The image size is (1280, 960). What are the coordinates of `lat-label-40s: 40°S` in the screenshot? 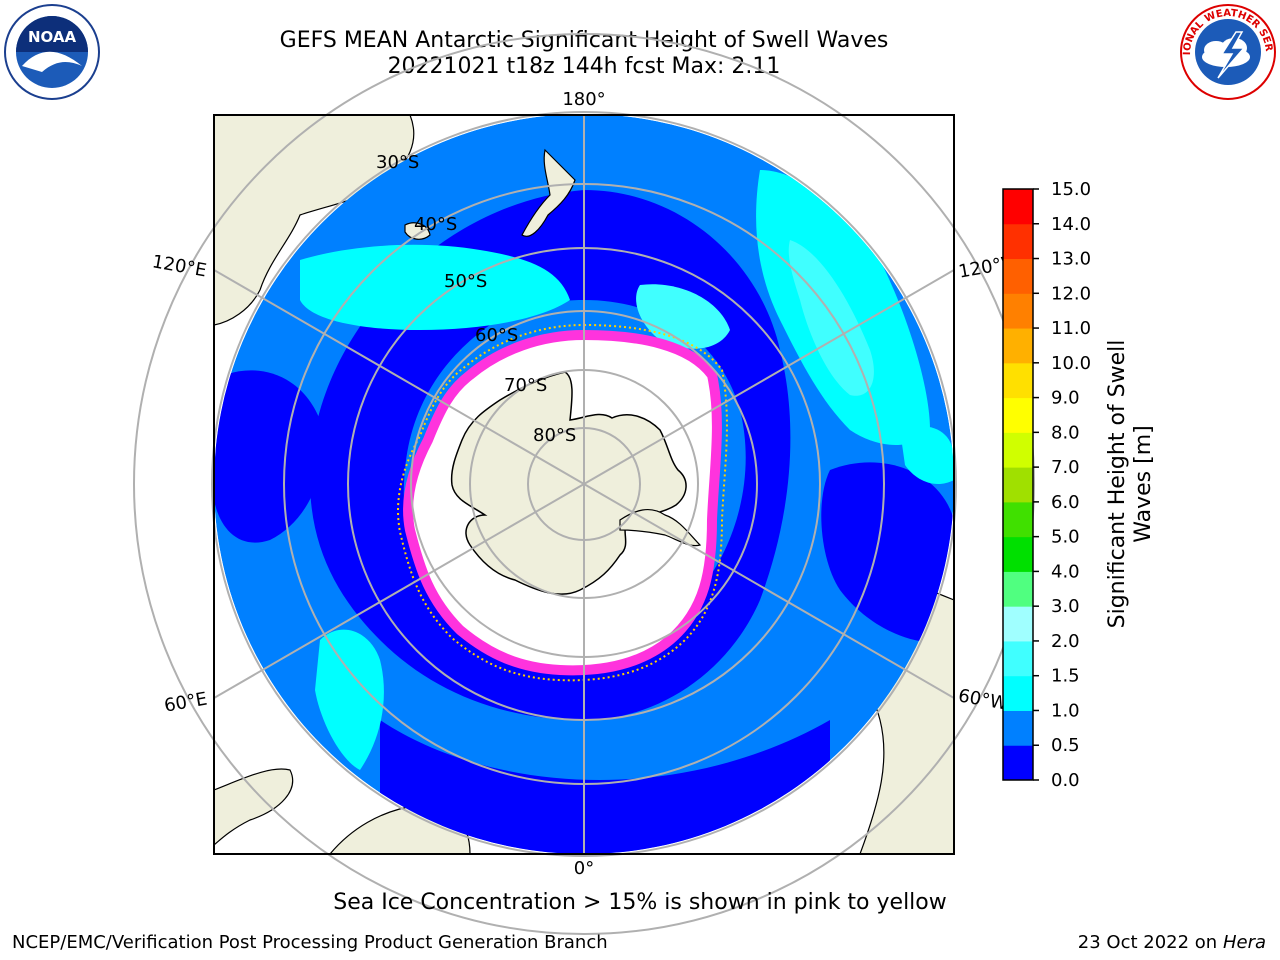 It's located at (435, 224).